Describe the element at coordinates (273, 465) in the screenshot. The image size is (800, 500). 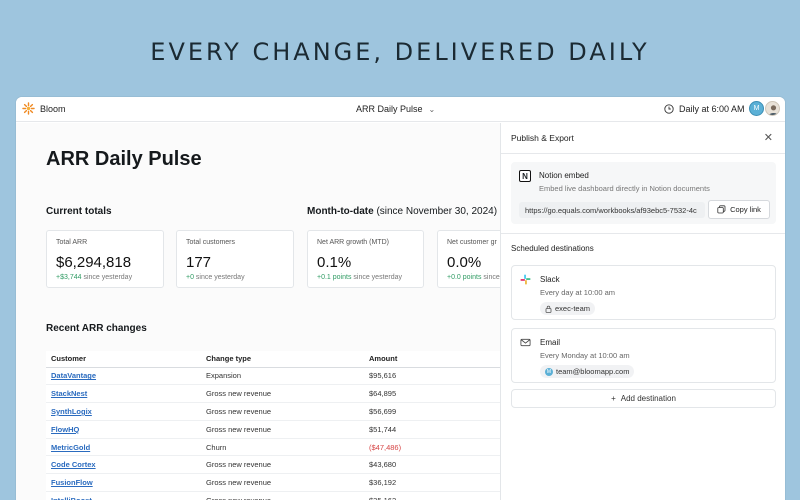
I see `table-row: Code Cortex Gross new revenue $43,680` at that location.